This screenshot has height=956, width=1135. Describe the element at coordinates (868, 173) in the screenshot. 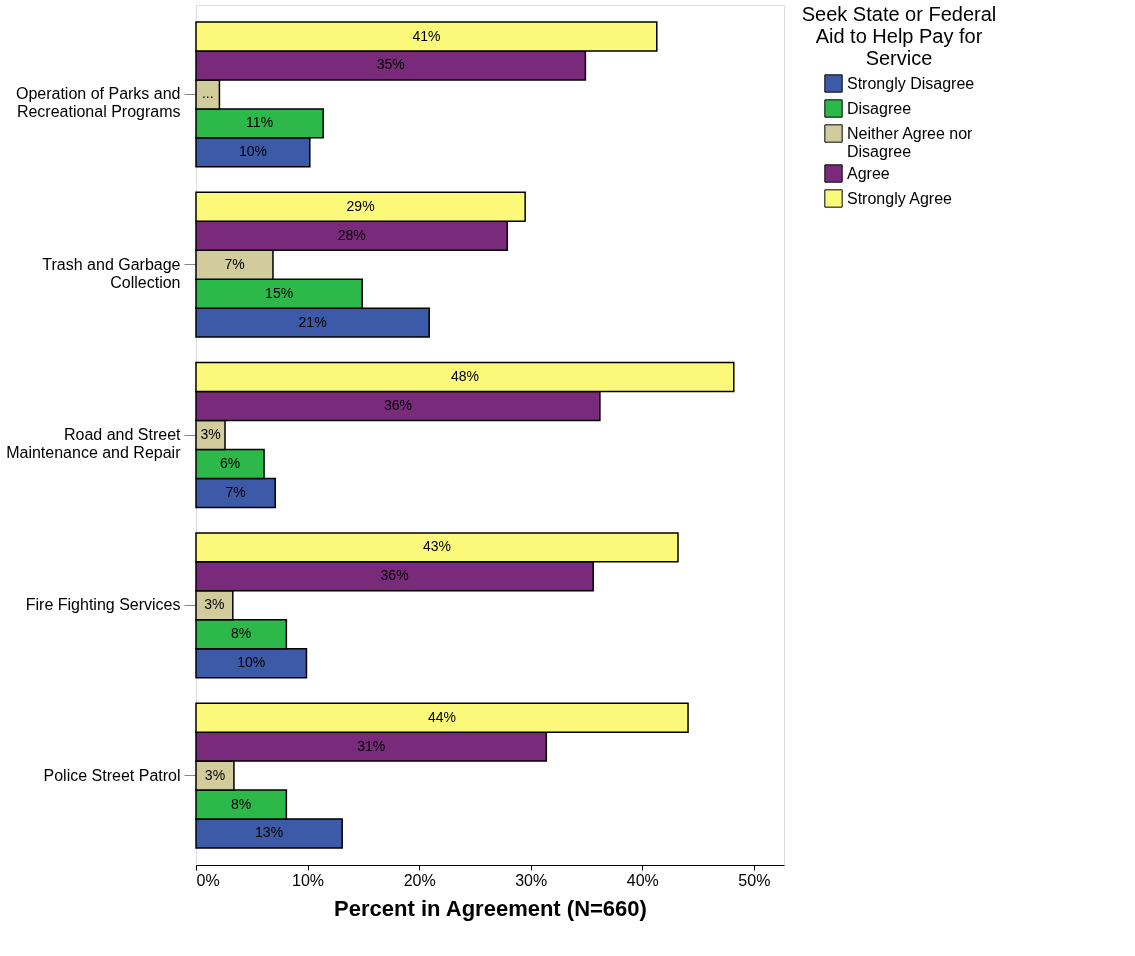

I see `legend-label: Agree` at that location.